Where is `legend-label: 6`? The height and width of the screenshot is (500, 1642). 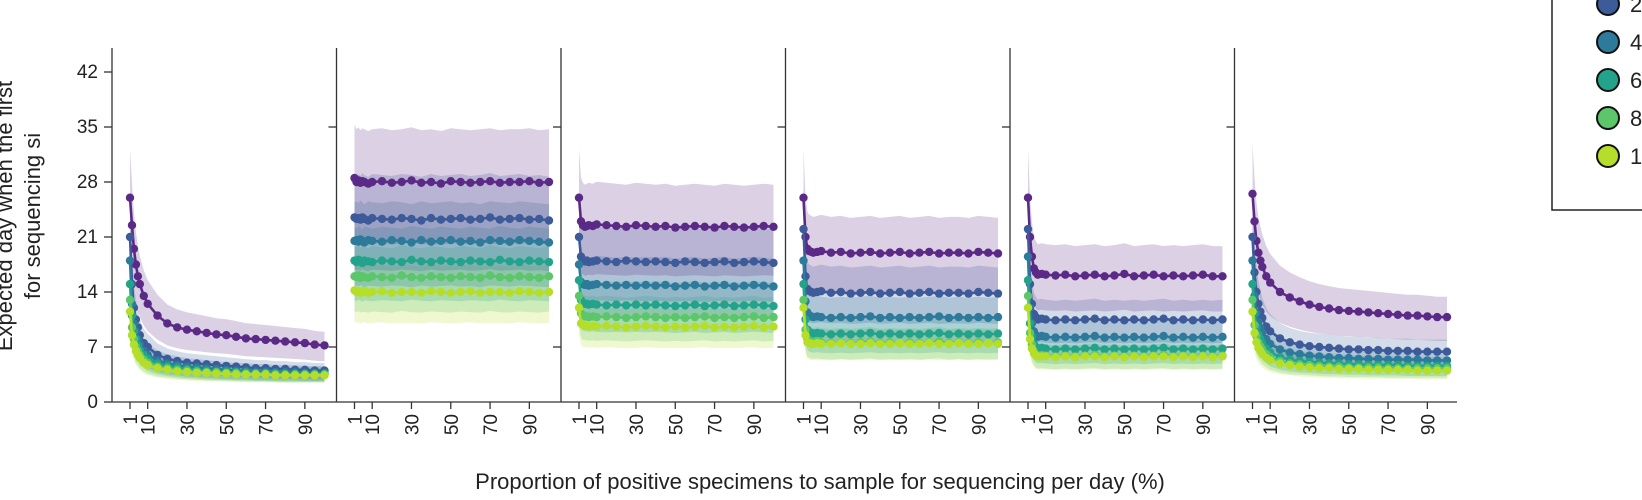 legend-label: 6 is located at coordinates (1636, 80).